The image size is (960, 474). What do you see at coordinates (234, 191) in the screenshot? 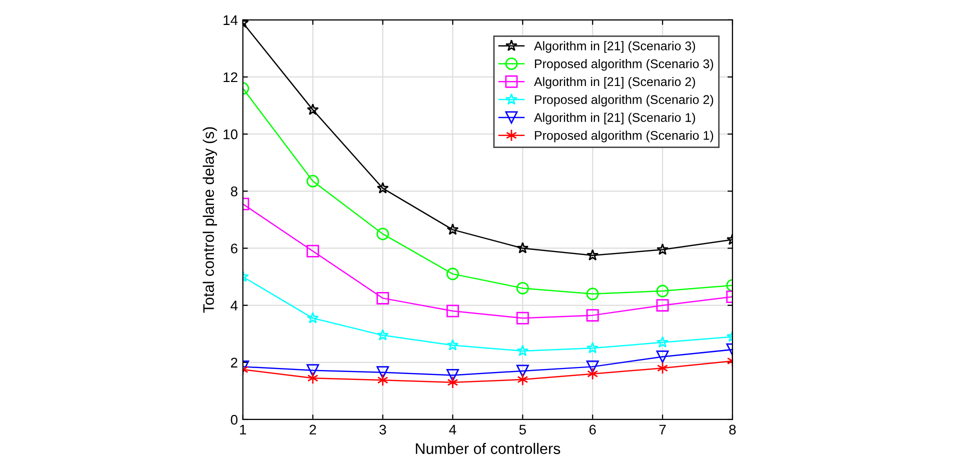
I see `y-tick-label: 8` at bounding box center [234, 191].